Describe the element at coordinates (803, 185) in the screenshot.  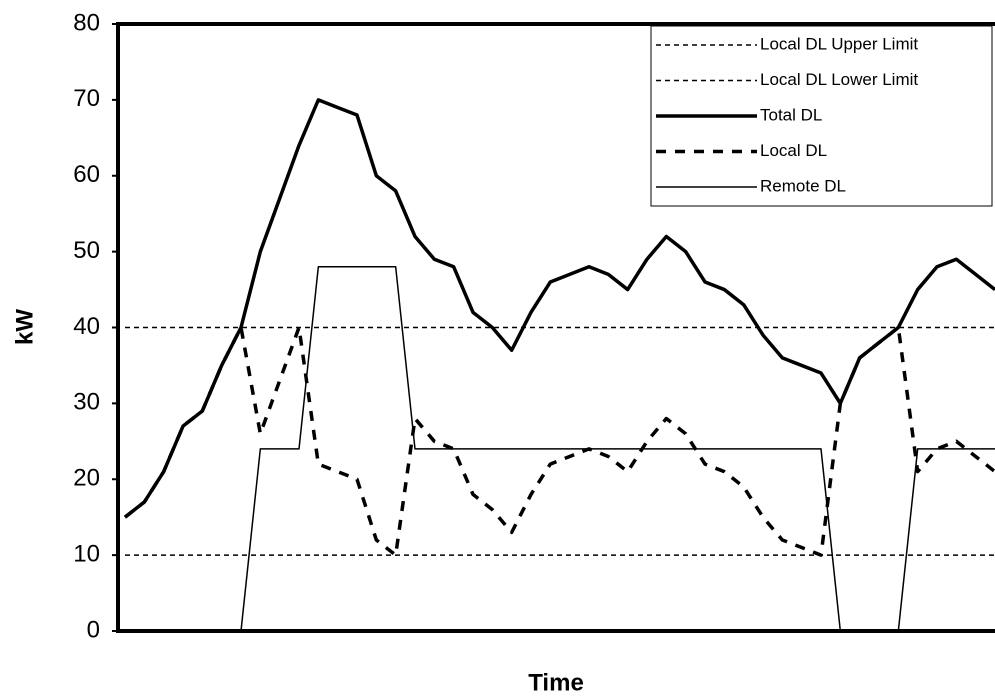
I see `legend-label: Remote DL` at that location.